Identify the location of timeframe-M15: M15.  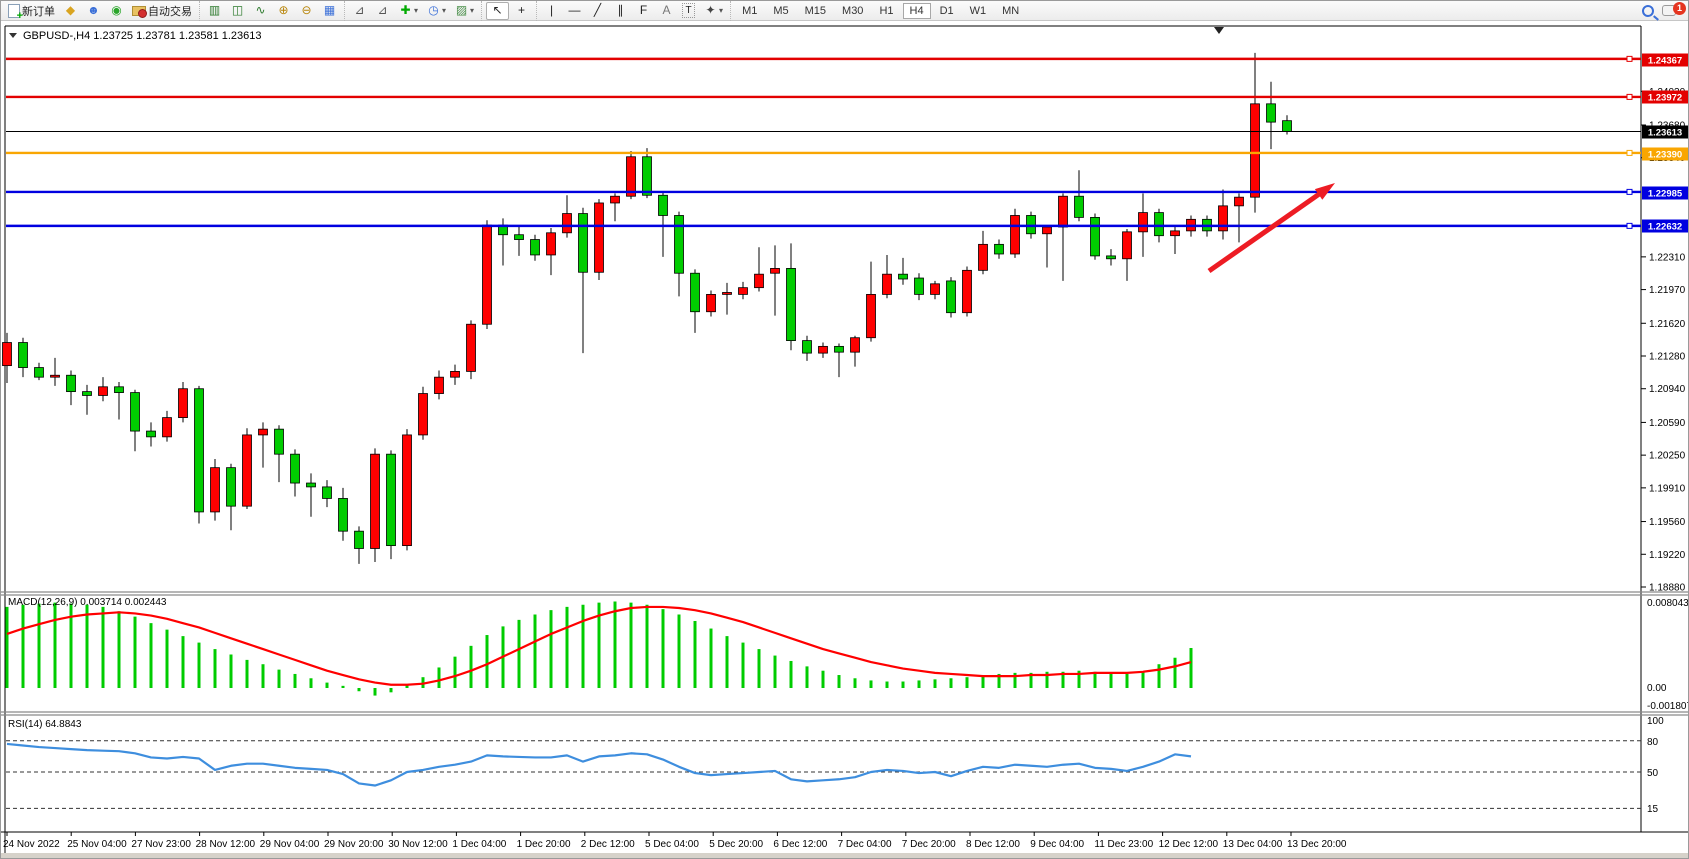
(815, 10).